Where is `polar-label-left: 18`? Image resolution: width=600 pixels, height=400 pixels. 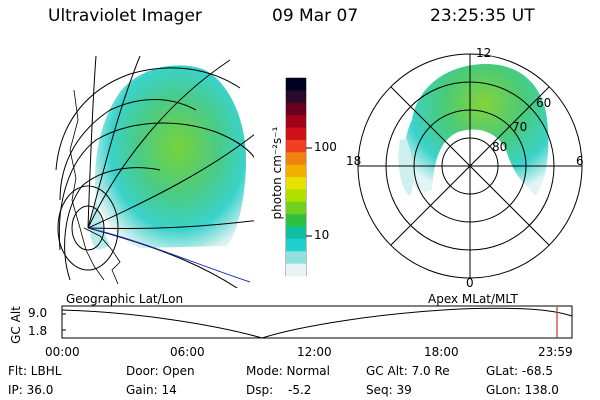 polar-label-left: 18 is located at coordinates (354, 161).